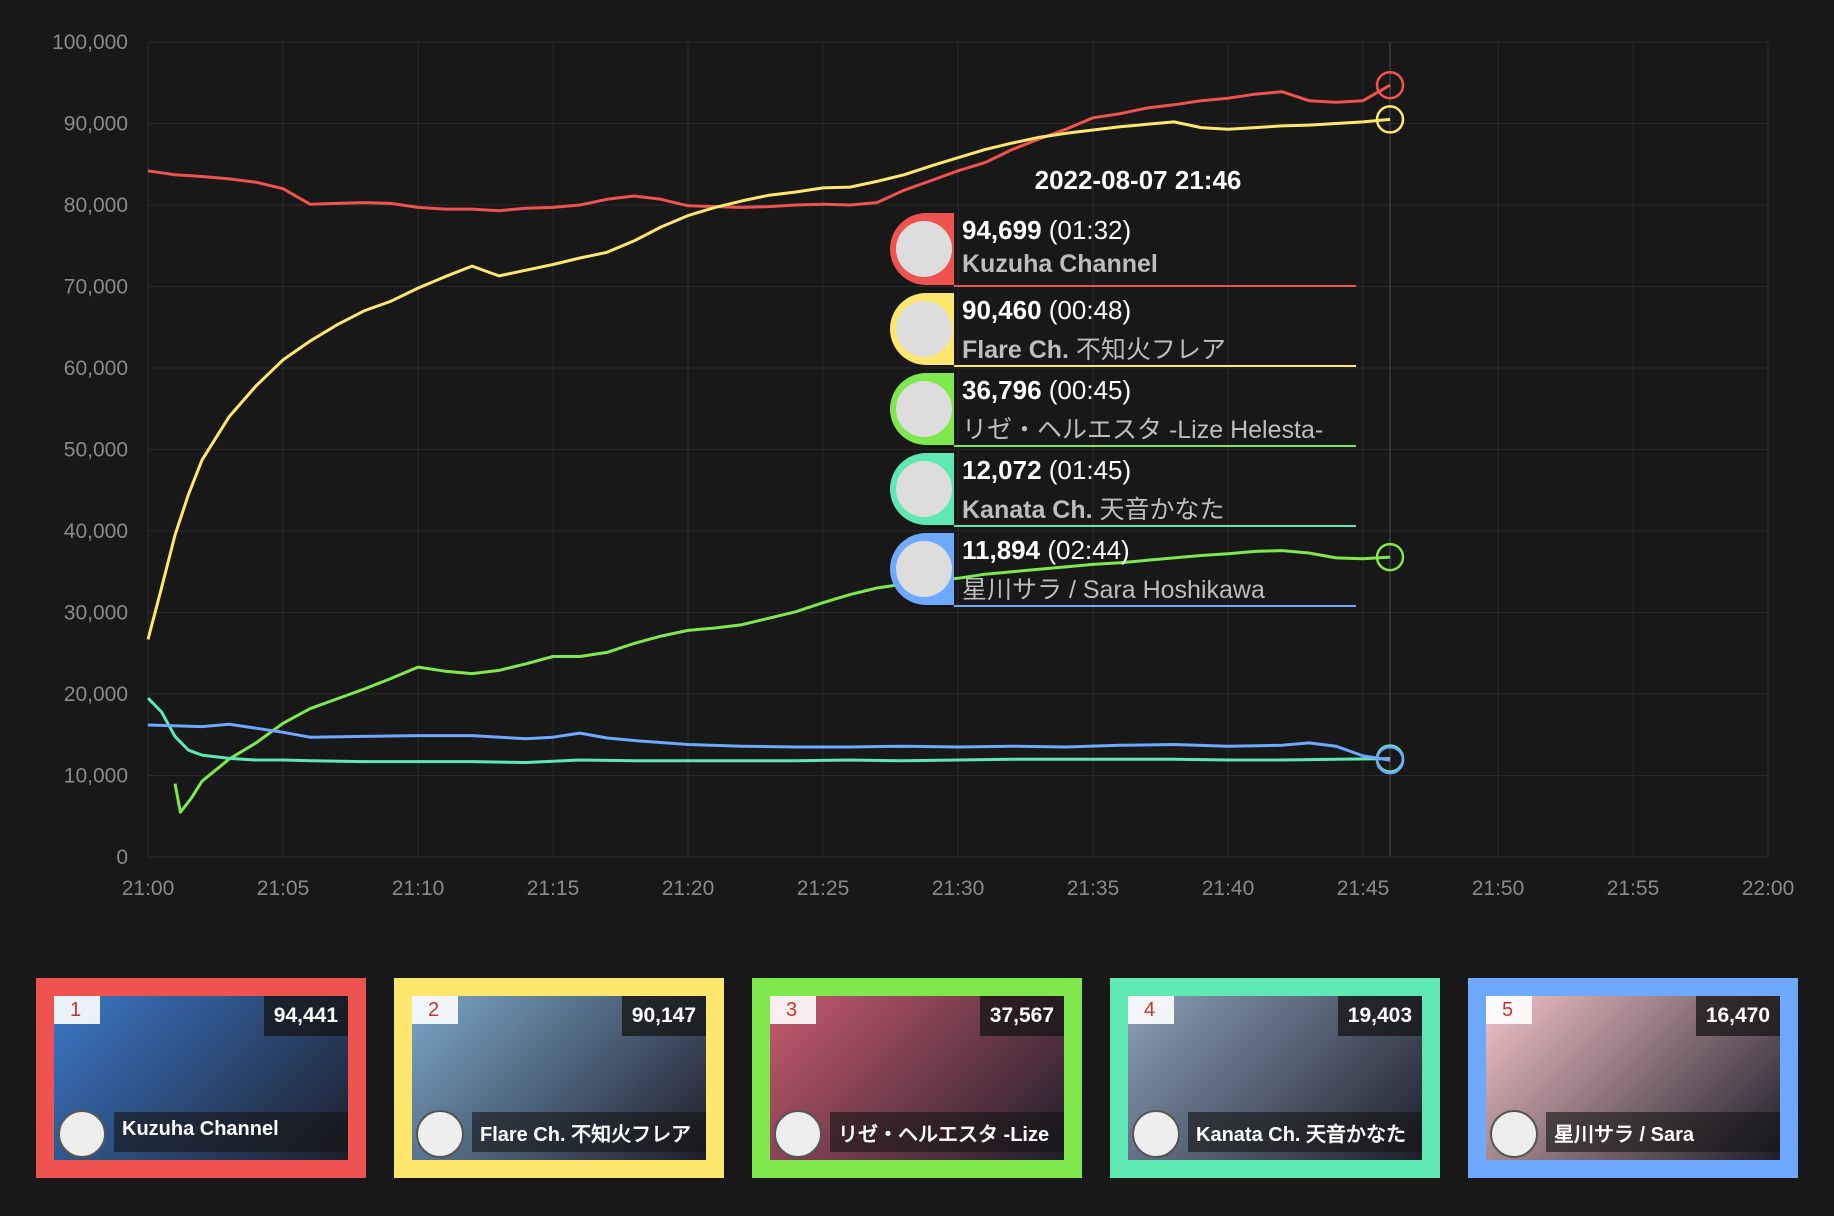  What do you see at coordinates (958, 888) in the screenshot?
I see `x-tick-label: 21:30` at bounding box center [958, 888].